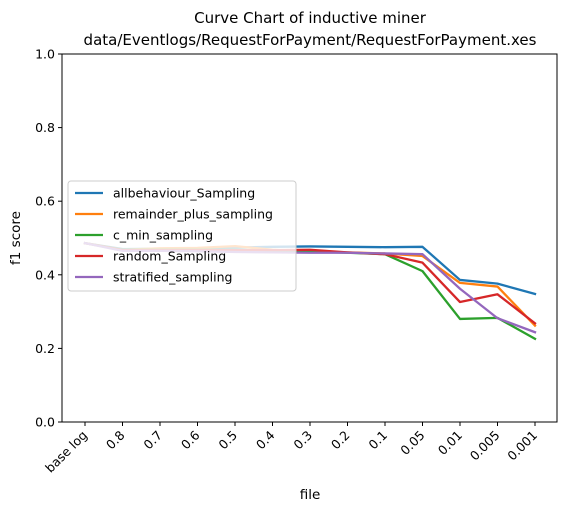 This screenshot has height=513, width=570. I want to click on x-tick-label: 0.05, so click(412, 443).